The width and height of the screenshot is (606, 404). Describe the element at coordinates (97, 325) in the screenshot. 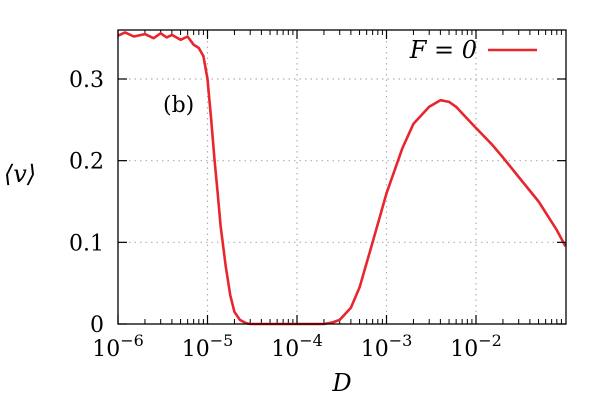

I see `y-tick-label: 0` at that location.